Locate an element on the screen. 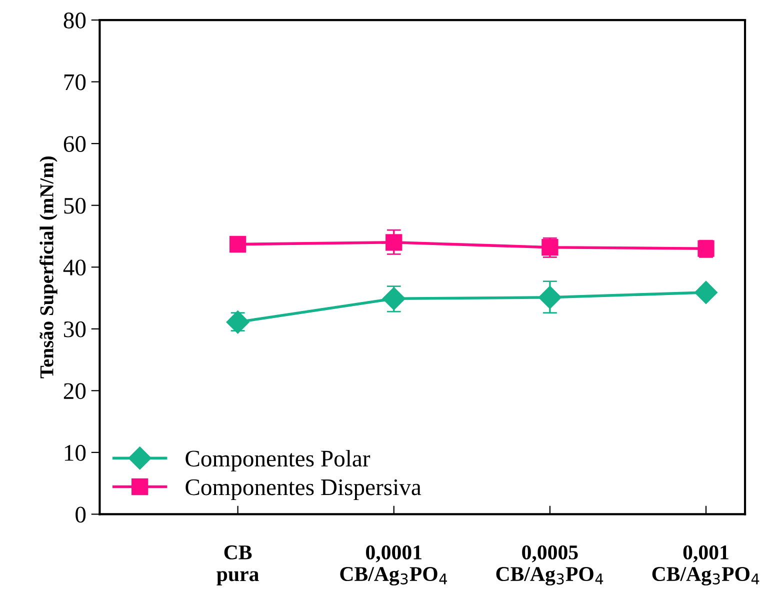  x-tick-label: CB pura is located at coordinates (237, 565).